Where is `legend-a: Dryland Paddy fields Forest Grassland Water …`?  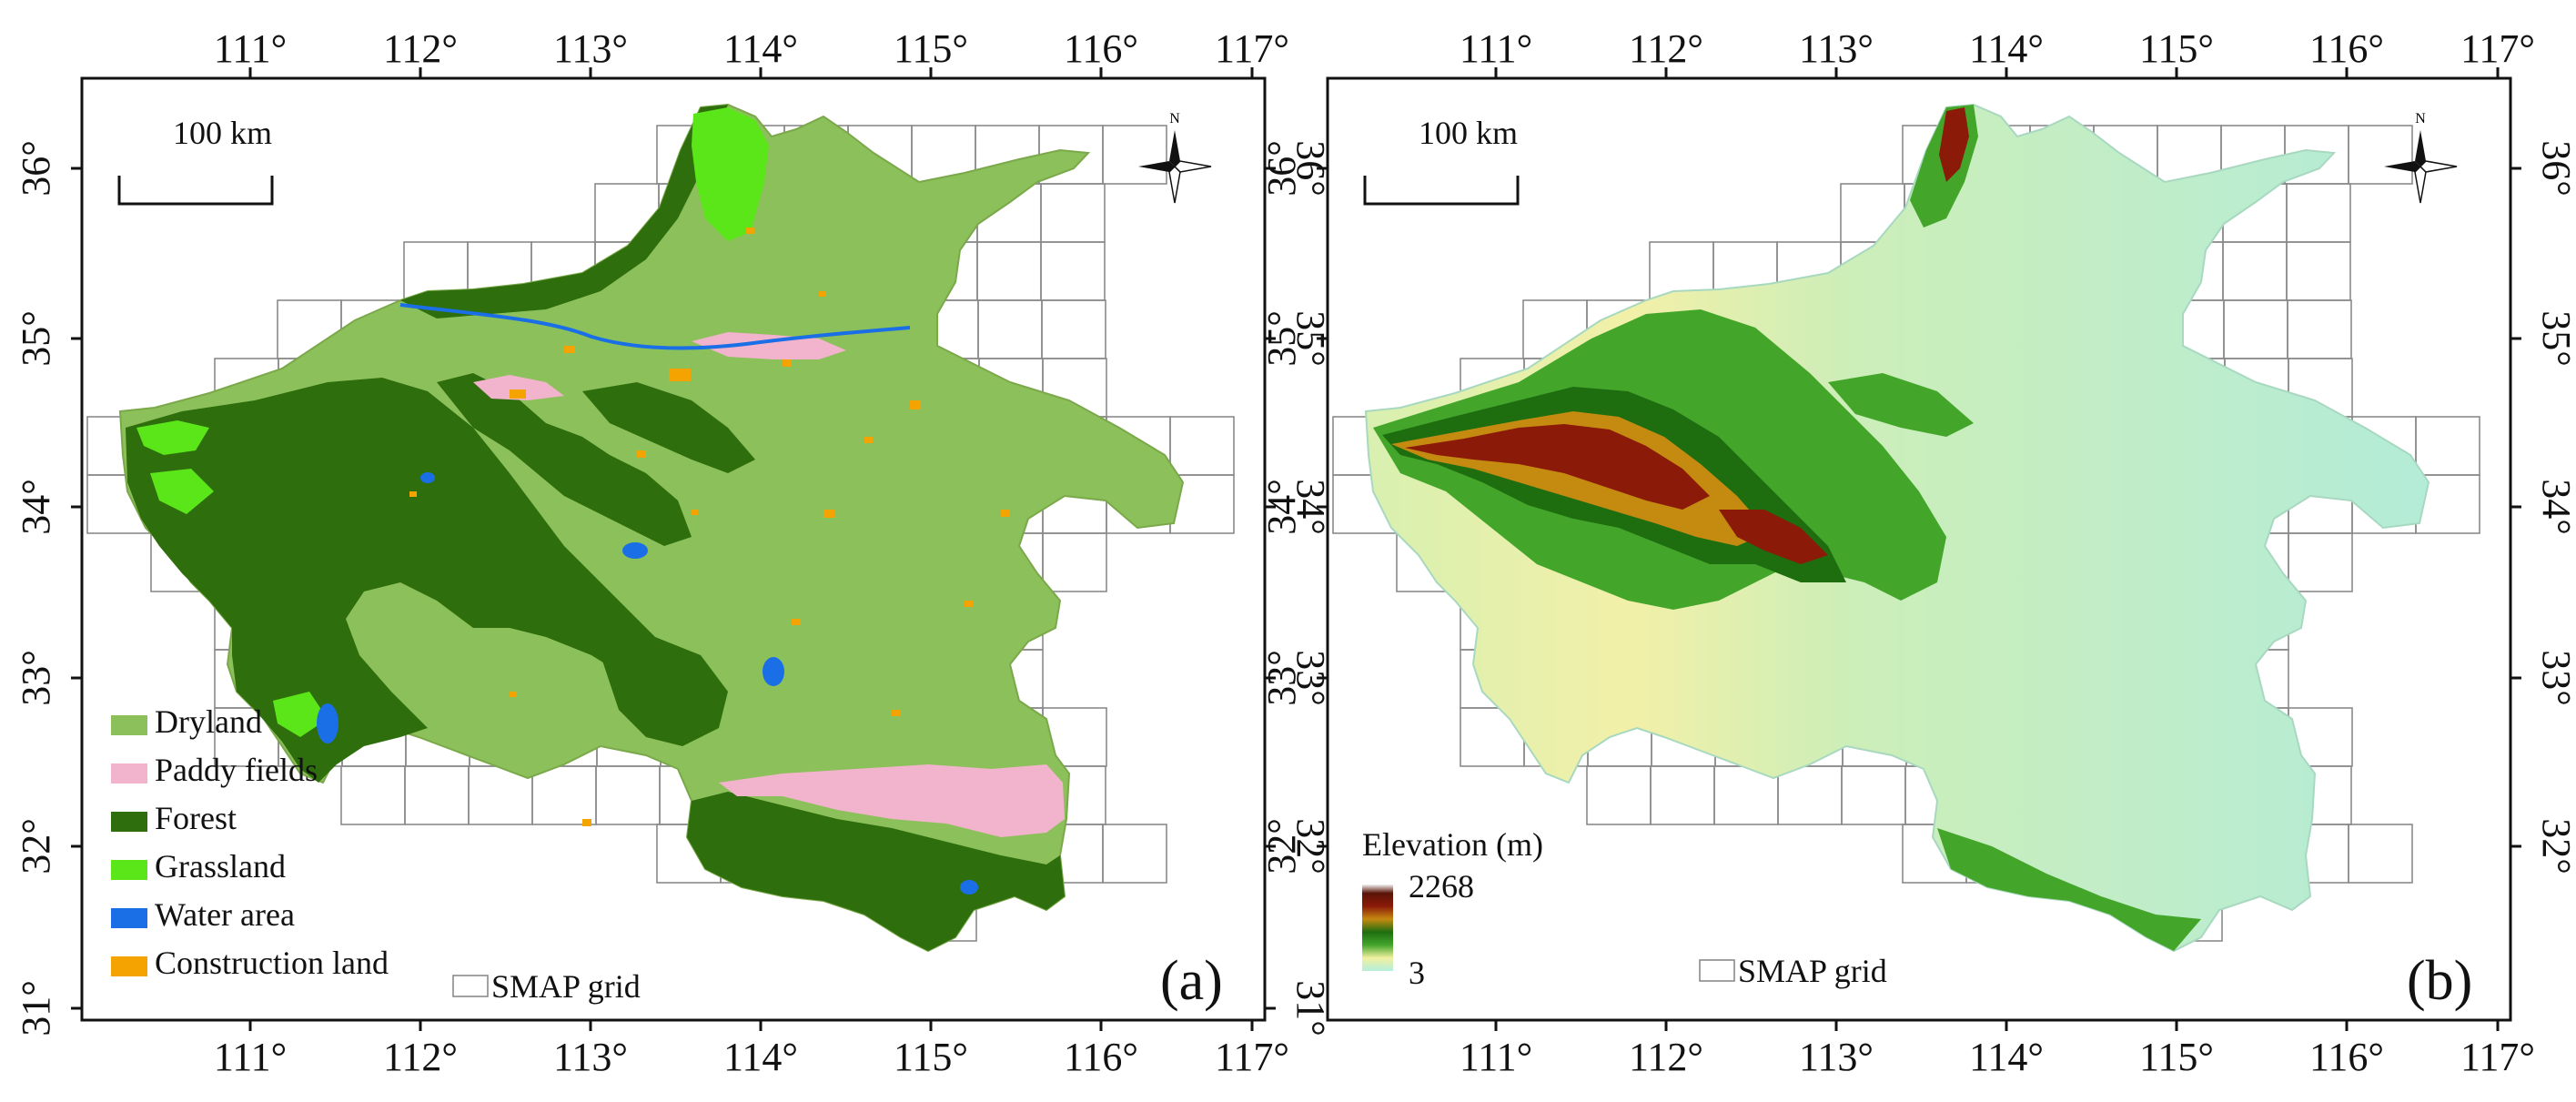
legend-a: Dryland Paddy fields Forest Grassland Water … is located at coordinates (250, 842).